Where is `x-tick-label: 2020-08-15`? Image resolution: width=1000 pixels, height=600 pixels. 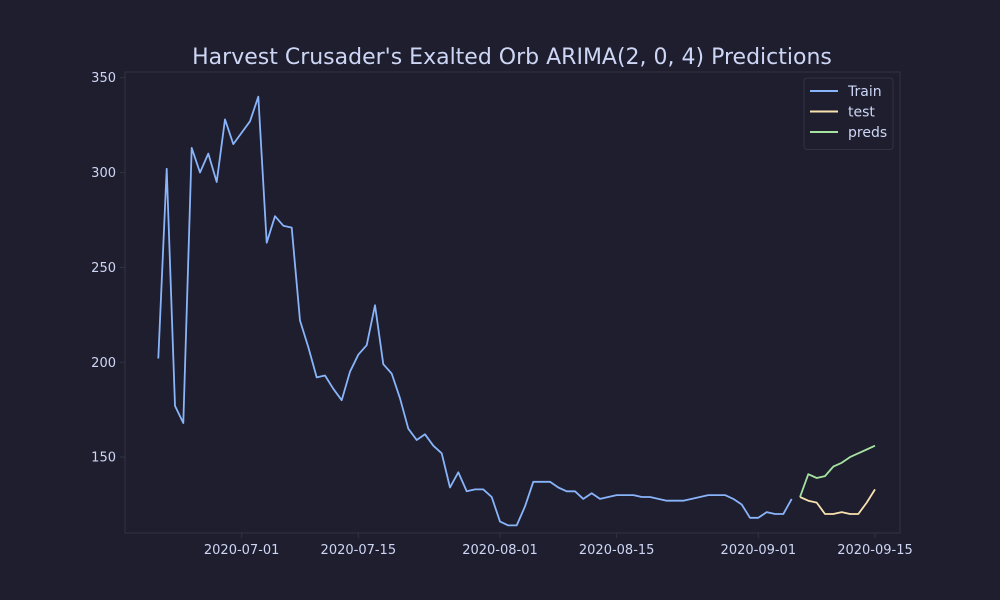 x-tick-label: 2020-08-15 is located at coordinates (617, 550).